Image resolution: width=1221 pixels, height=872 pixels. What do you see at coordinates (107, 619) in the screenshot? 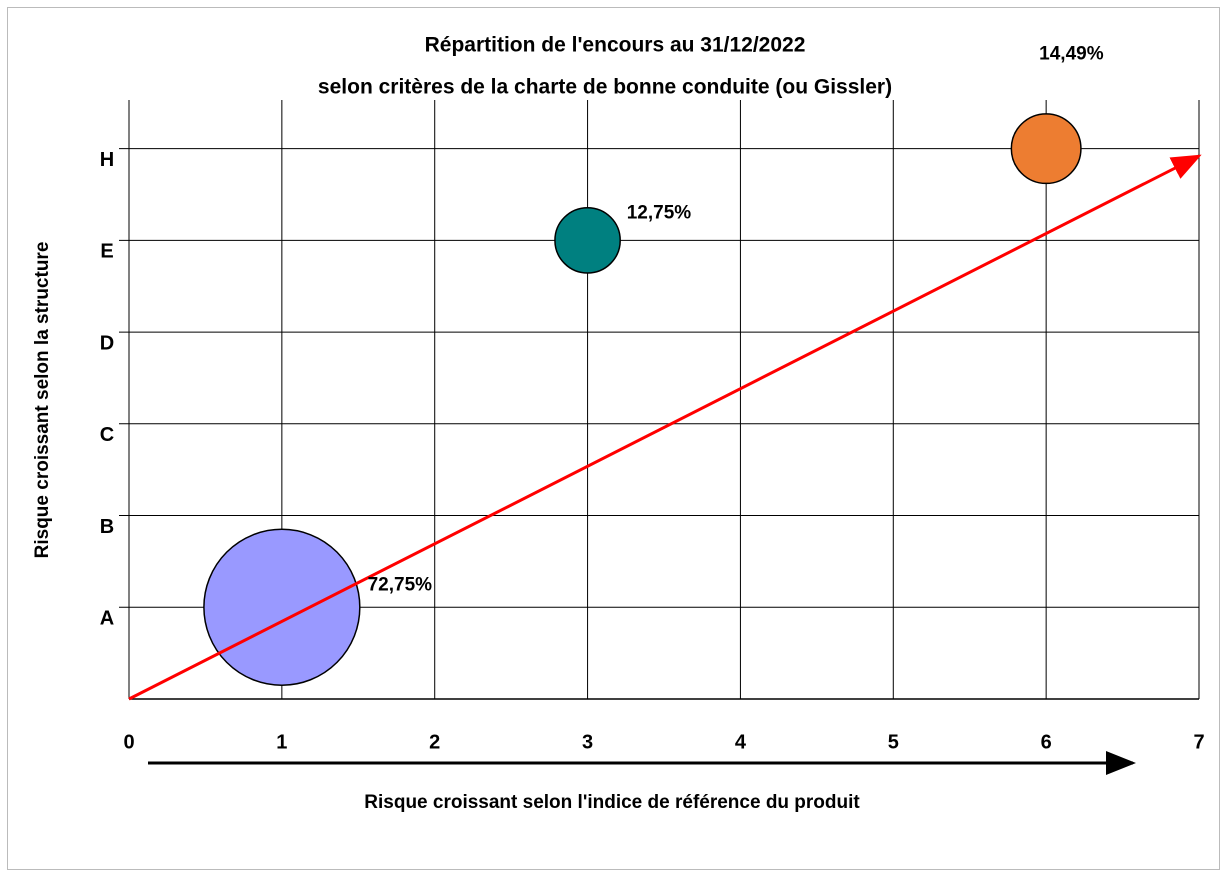
I see `y-tick-label: A` at bounding box center [107, 619].